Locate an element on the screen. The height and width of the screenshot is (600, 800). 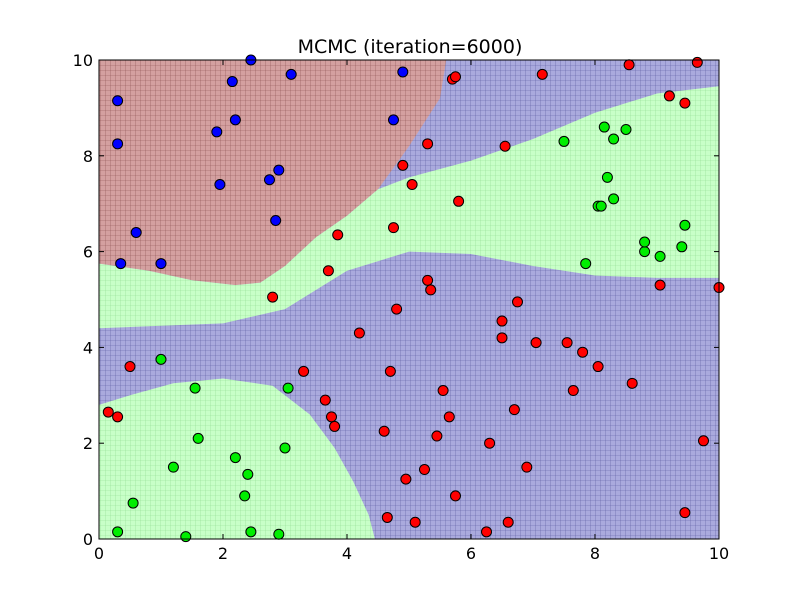
y-tick-label-2: 4 is located at coordinates (88, 347).